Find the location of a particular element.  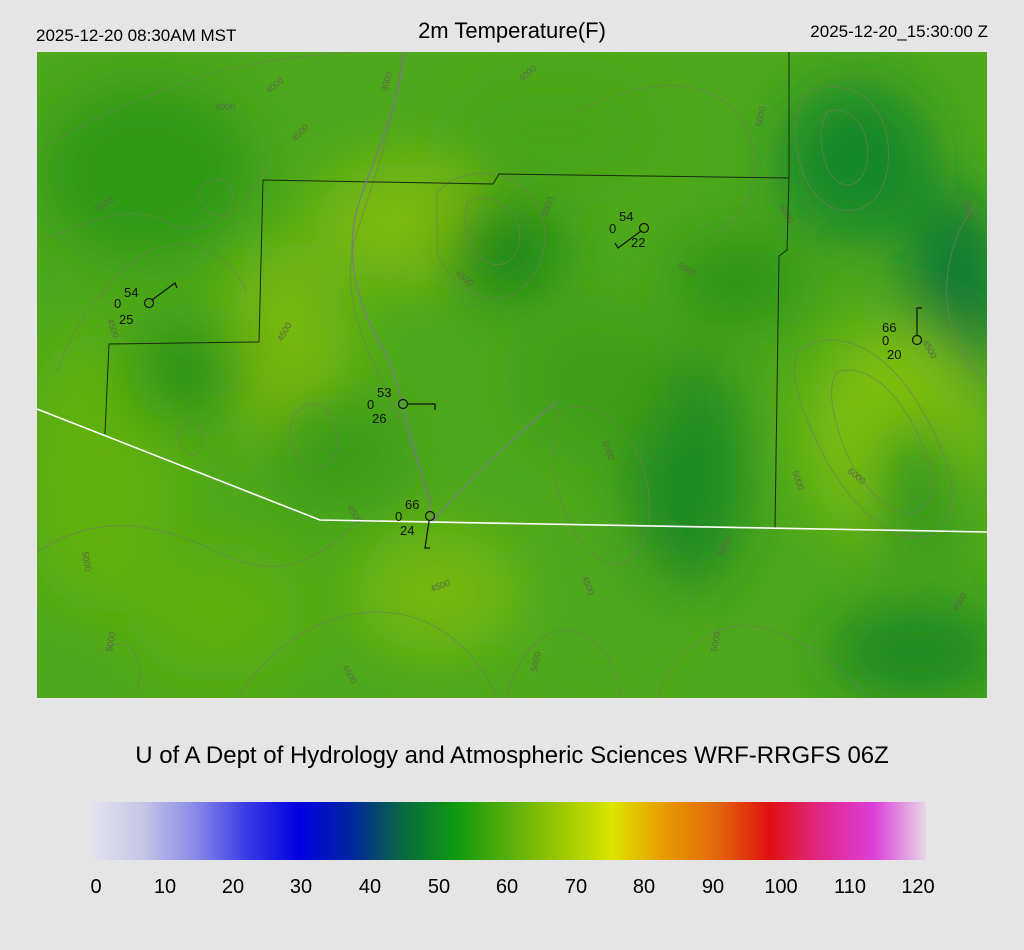

contour-label: 4000 is located at coordinates (225, 107).